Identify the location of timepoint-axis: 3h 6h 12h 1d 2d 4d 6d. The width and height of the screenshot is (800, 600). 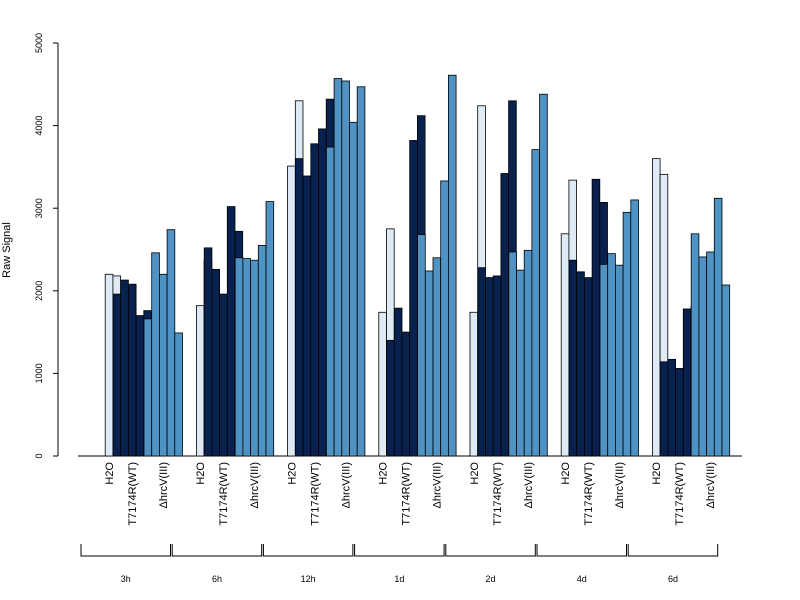
(399, 564).